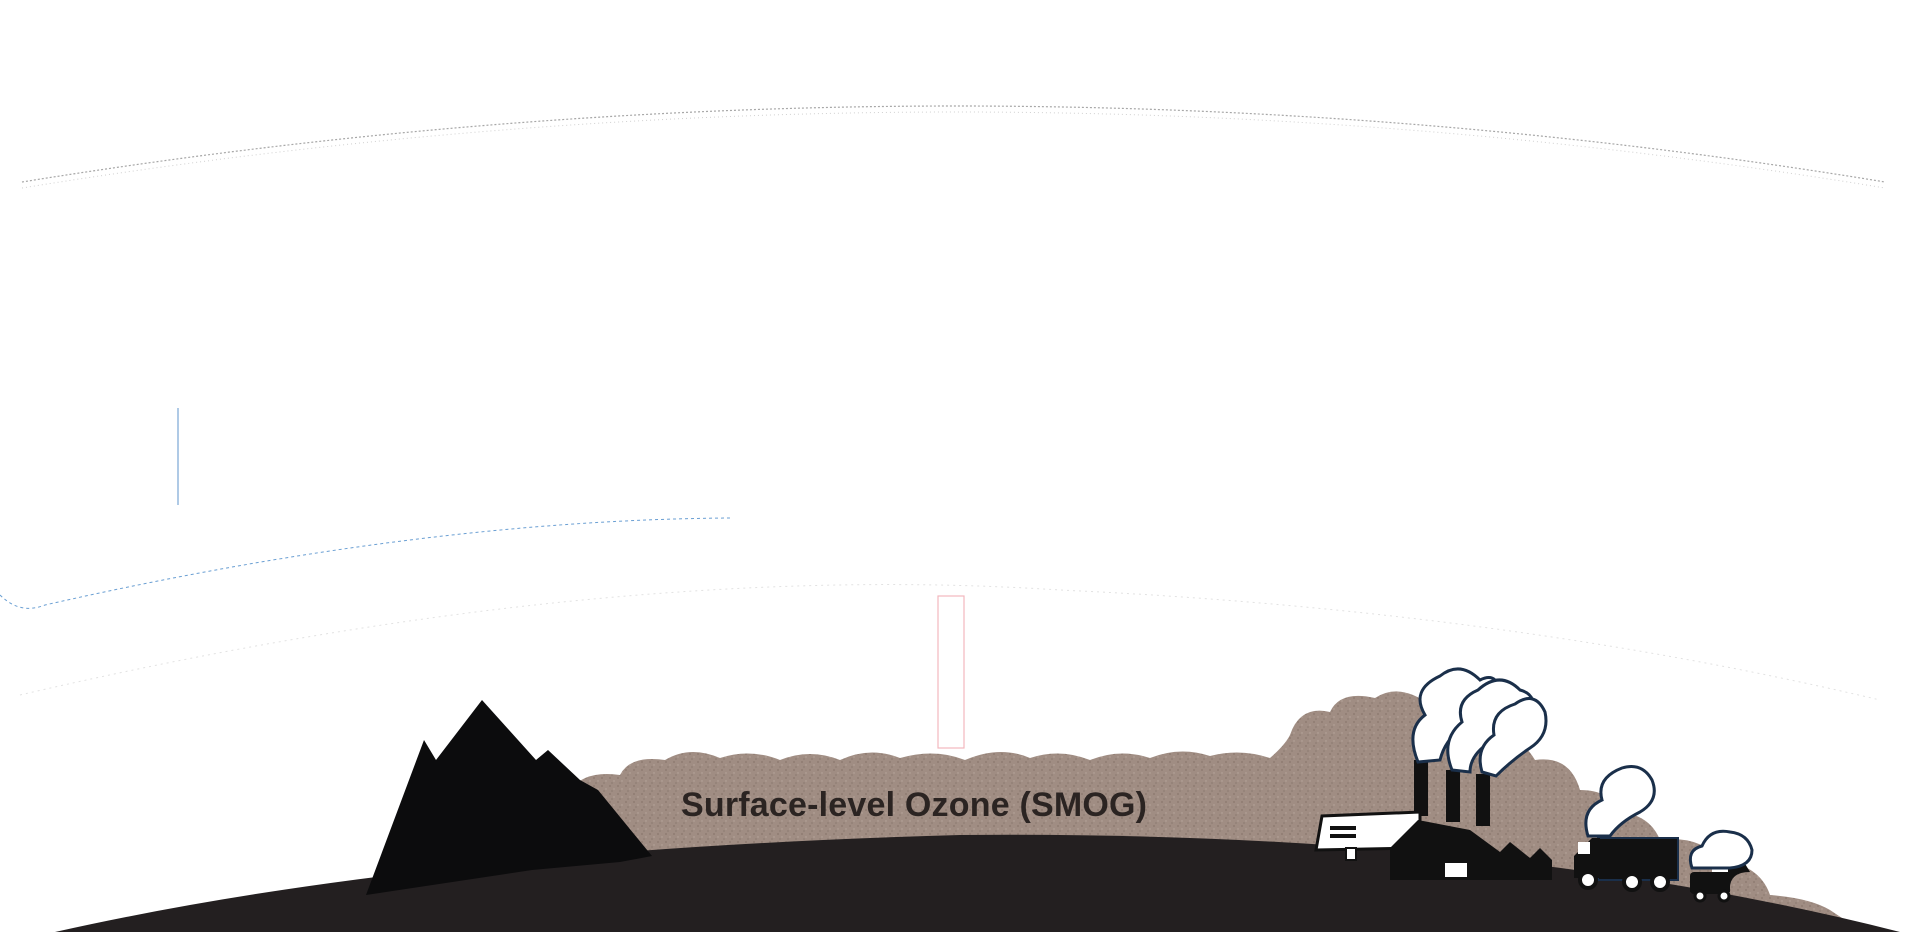 The image size is (1920, 937). Describe the element at coordinates (1720, 882) in the screenshot. I see `car-icon` at that location.